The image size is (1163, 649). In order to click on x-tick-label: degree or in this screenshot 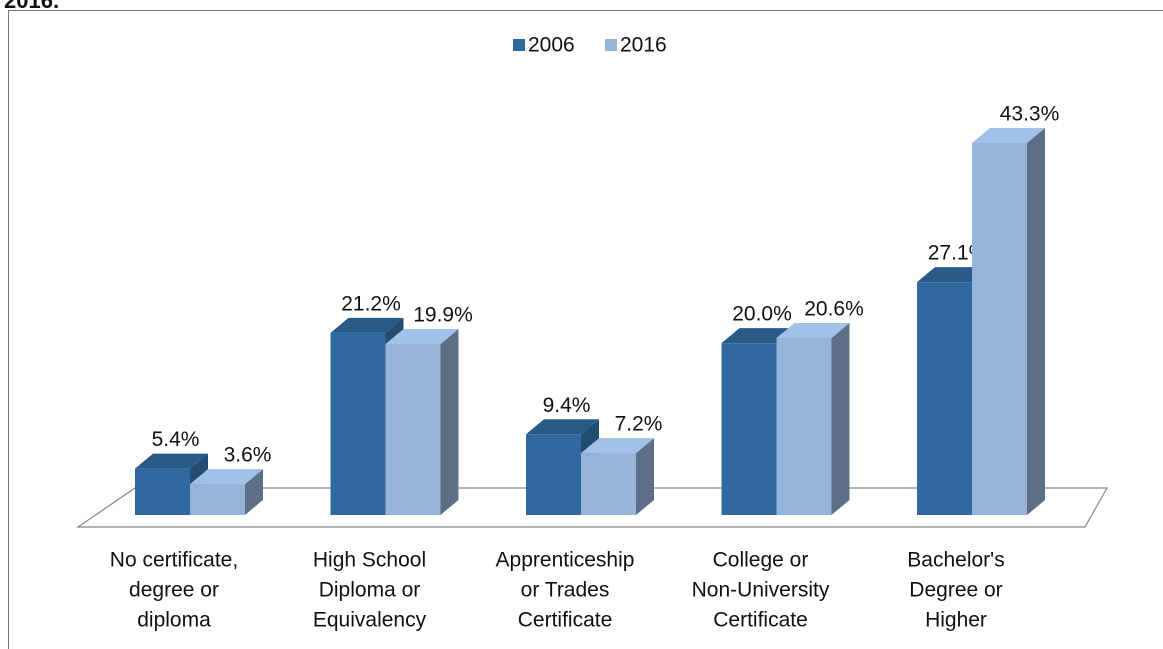, I will do `click(174, 590)`.